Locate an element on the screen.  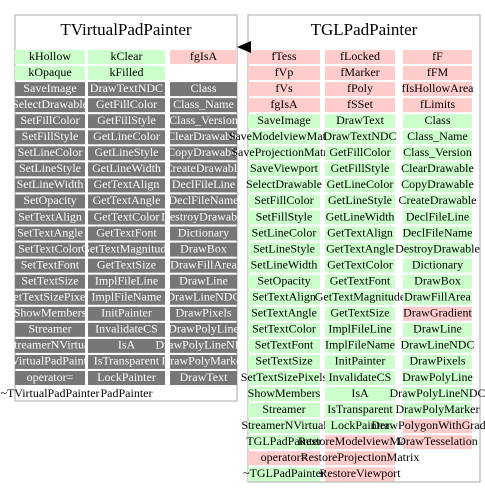
member-name: fPoly is located at coordinates (360, 88).